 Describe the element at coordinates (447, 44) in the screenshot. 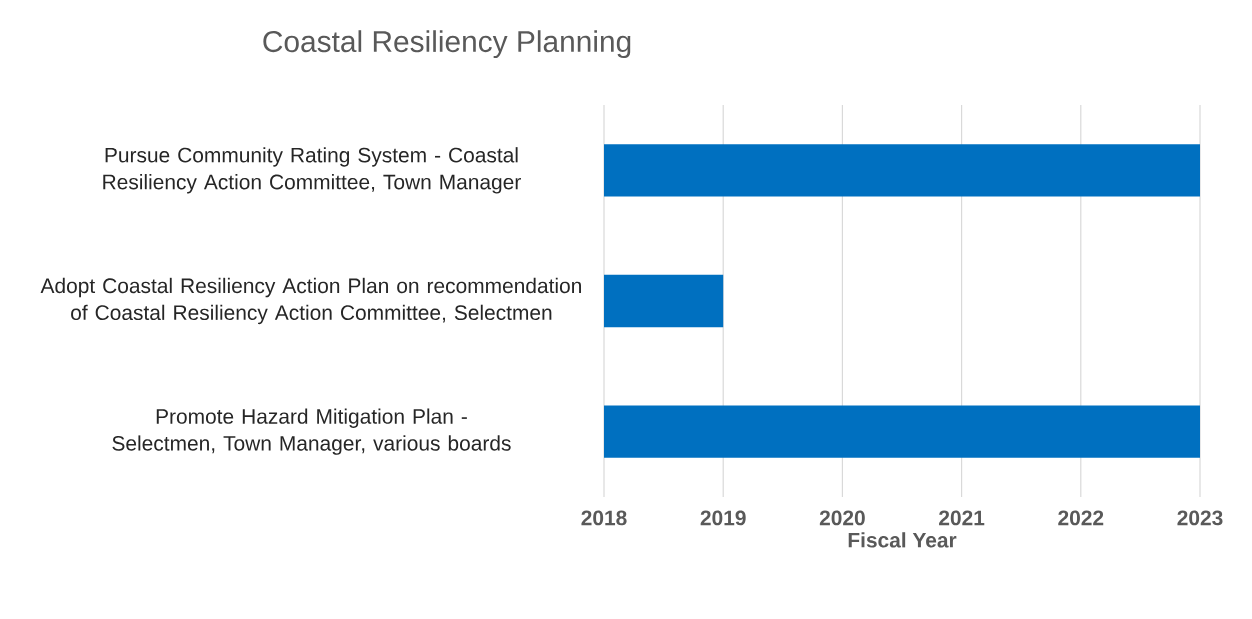

I see `chart-title: Coastal Resiliency Planning` at that location.